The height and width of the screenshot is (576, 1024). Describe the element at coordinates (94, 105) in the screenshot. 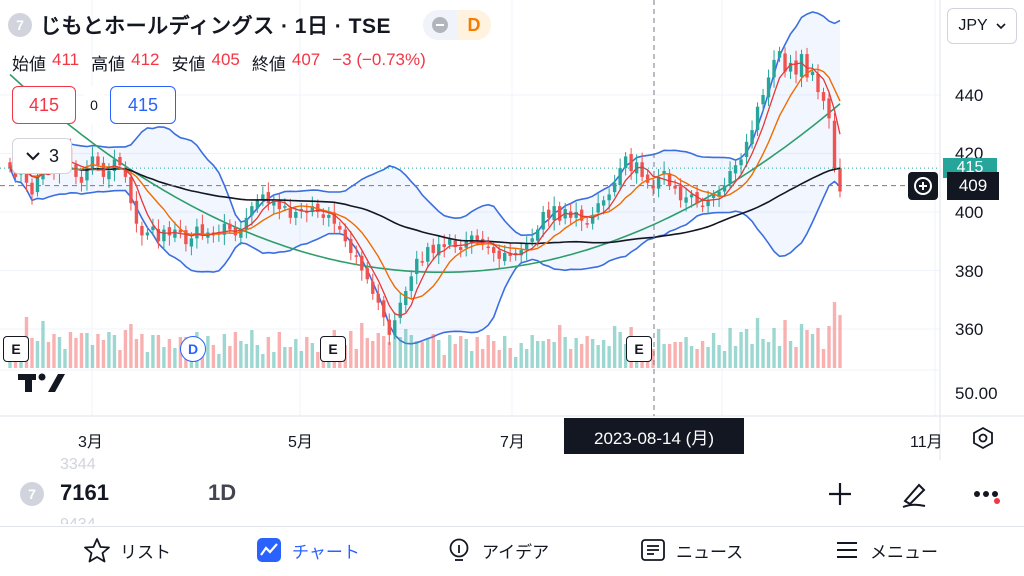

I see `spread-value: 0` at that location.